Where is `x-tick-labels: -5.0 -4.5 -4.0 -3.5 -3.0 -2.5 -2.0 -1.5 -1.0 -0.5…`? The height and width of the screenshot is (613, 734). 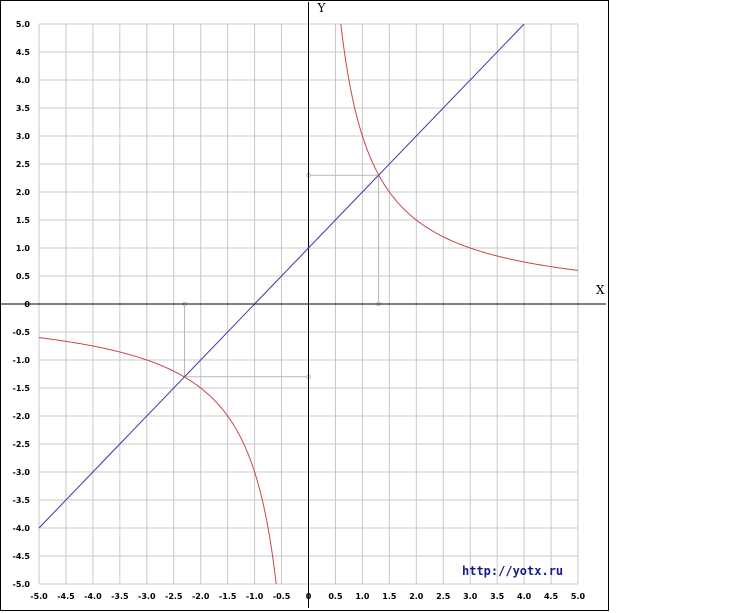
x-tick-labels: -5.0 -4.5 -4.0 -3.5 -3.0 -2.5 -2.0 -1.5 -1.0 -0.5… is located at coordinates (307, 596).